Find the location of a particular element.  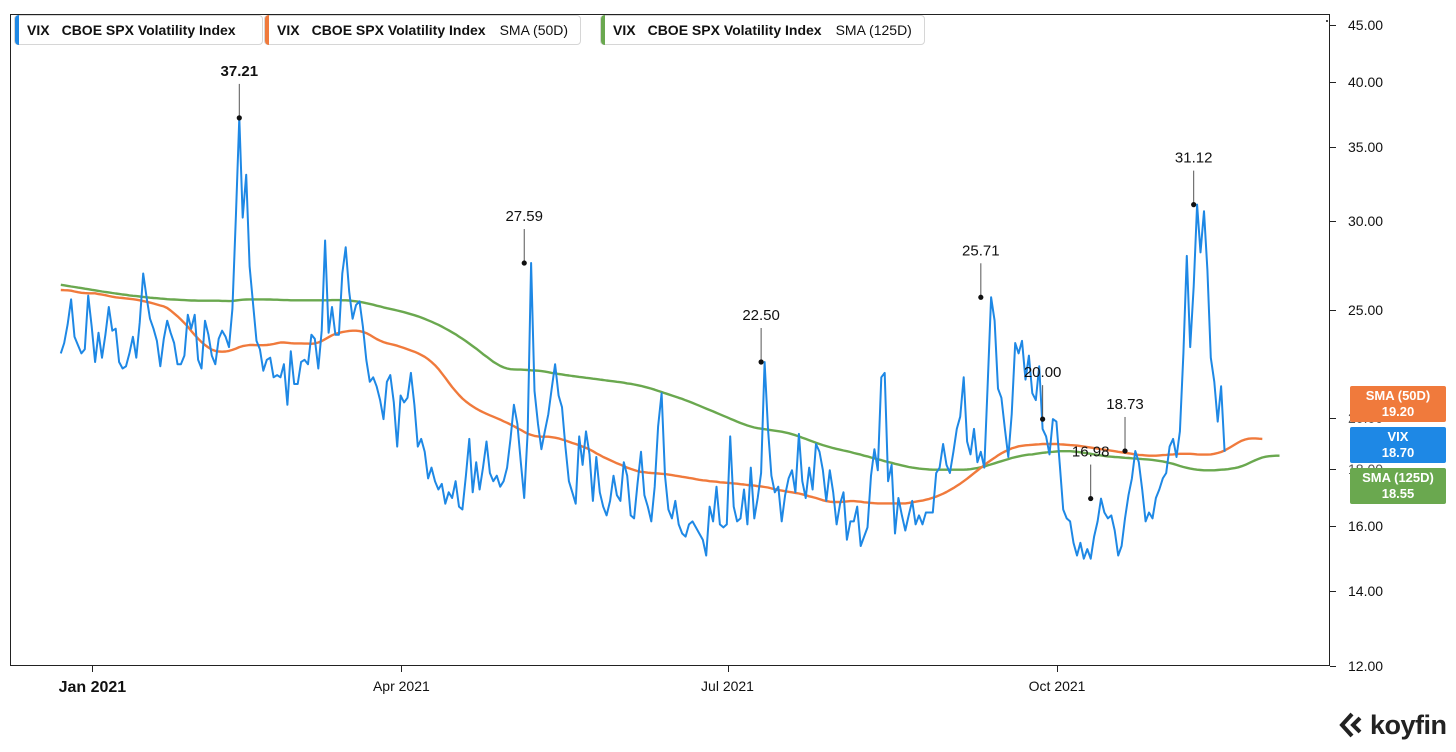

sma125-badge-value: 18.55 is located at coordinates (1398, 493).